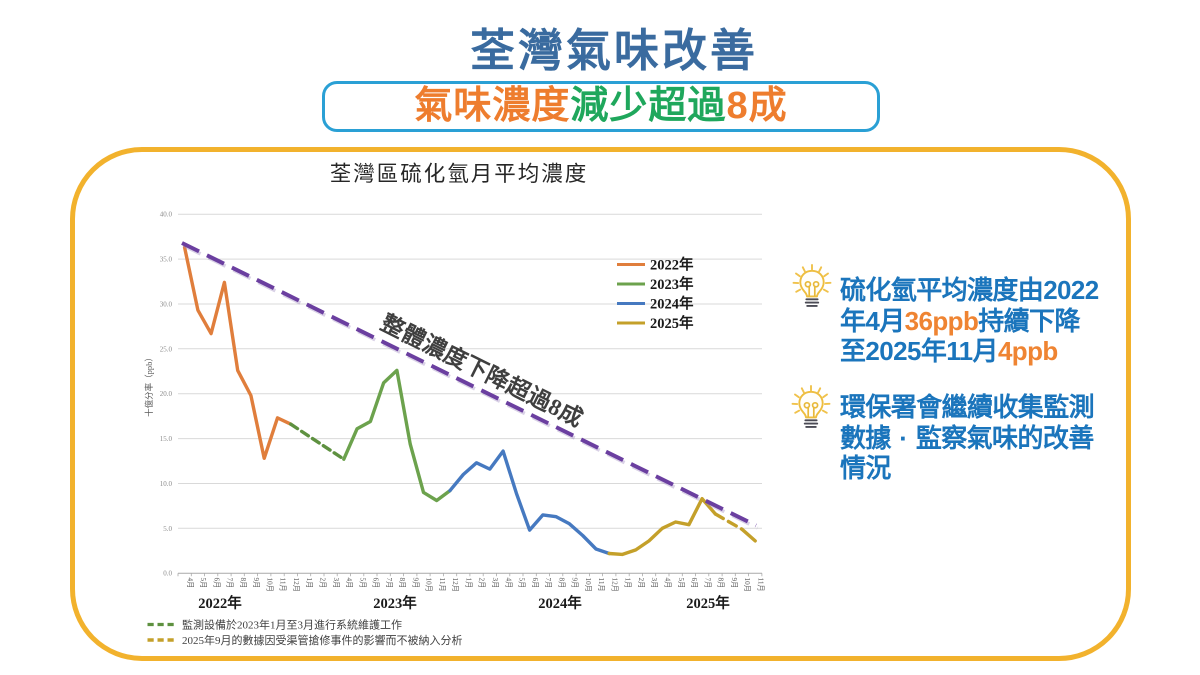 The image size is (1200, 675). Describe the element at coordinates (149, 385) in the screenshot. I see `svg-text: 十億分率（ppb）` at that location.